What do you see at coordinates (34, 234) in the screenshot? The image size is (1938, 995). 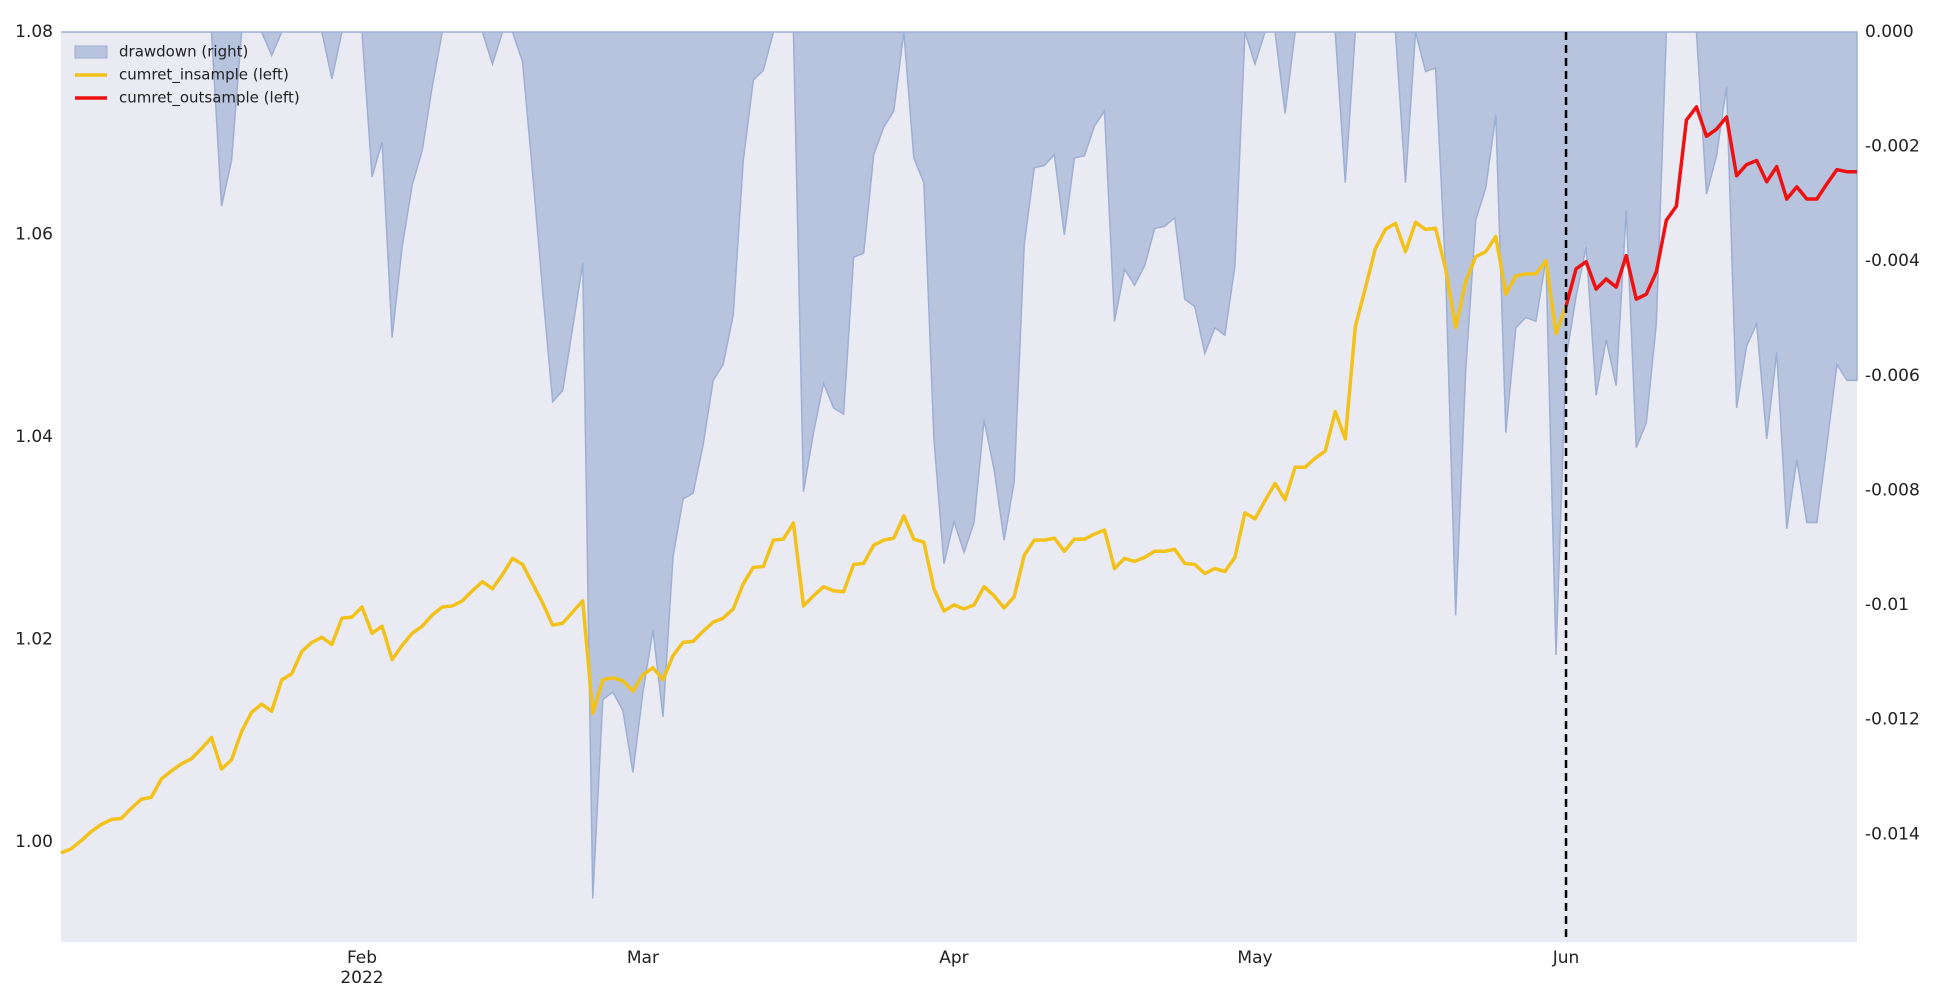 I see `y-tick-label: 1.06` at bounding box center [34, 234].